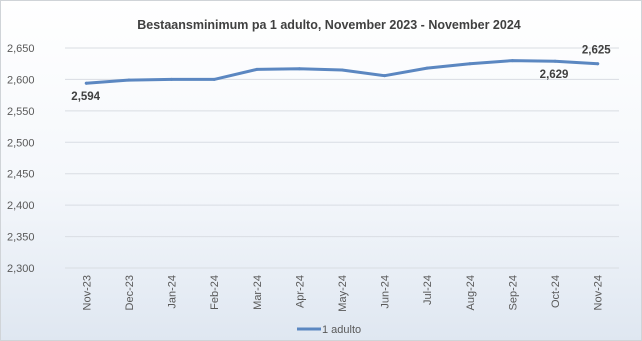 The height and width of the screenshot is (341, 642). I want to click on y-tick-label: 2,650, so click(21, 49).